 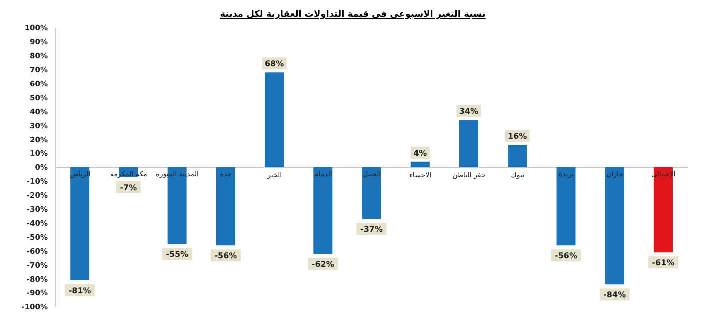 What do you see at coordinates (421, 153) in the screenshot?
I see `data-label: 4%` at bounding box center [421, 153].